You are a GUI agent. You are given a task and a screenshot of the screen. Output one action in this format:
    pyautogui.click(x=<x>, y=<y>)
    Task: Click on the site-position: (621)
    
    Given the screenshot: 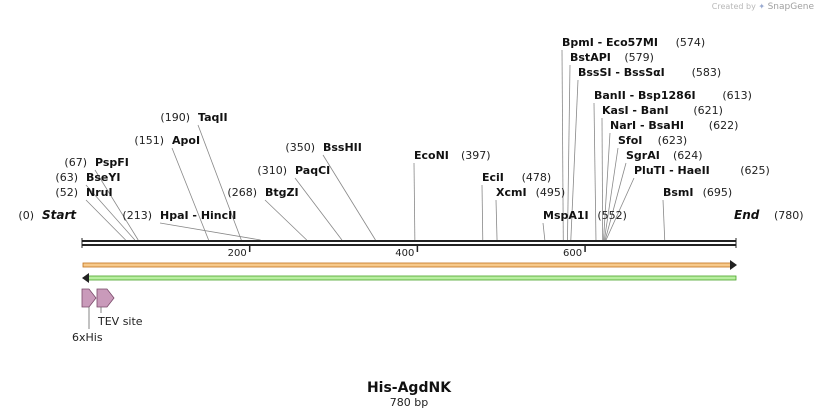 What is the action you would take?
    pyautogui.click(x=708, y=110)
    